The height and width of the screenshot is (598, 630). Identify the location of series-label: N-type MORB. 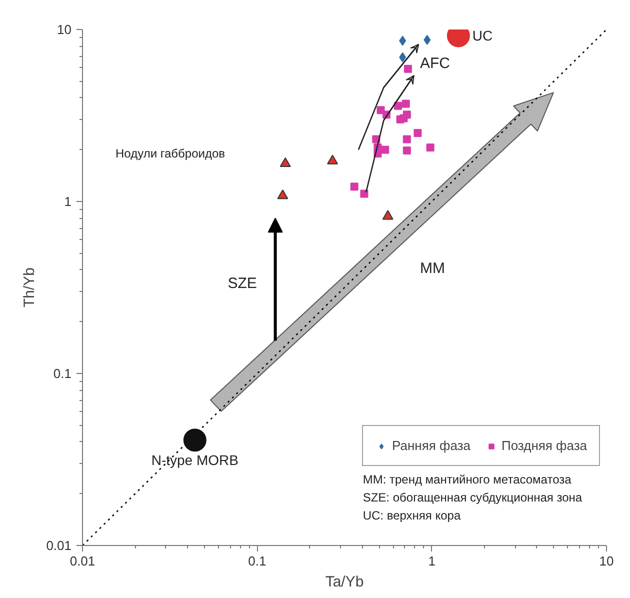
(194, 460).